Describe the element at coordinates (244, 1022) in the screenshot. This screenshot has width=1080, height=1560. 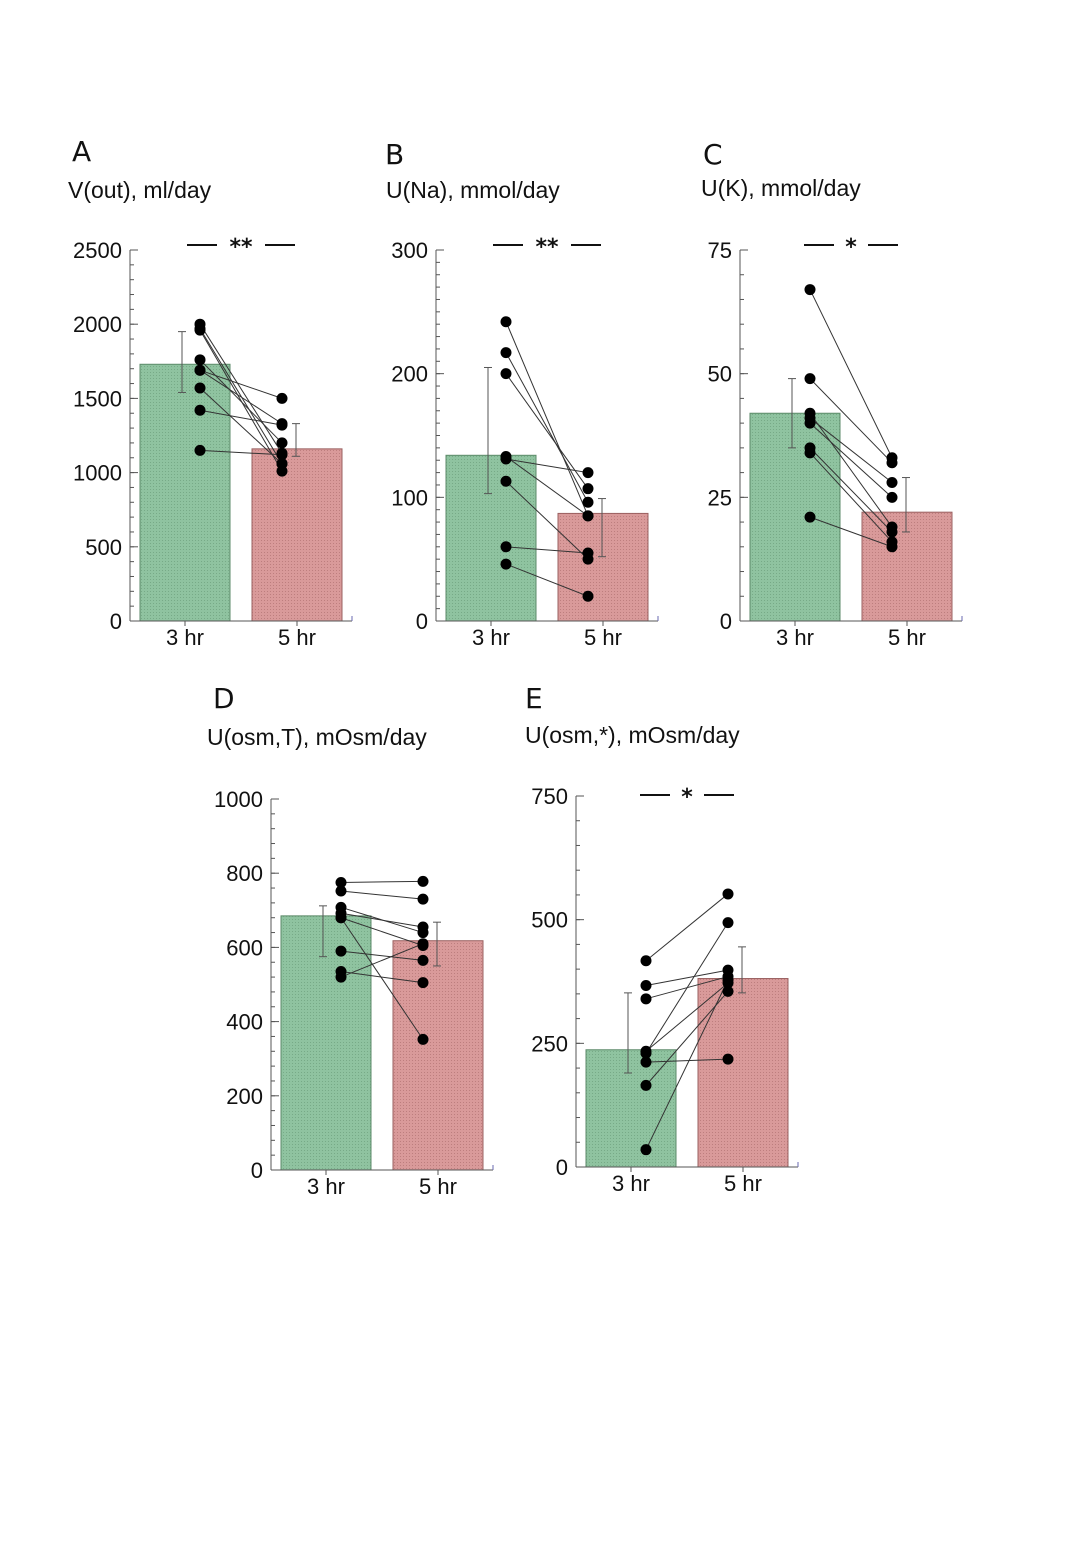
I see `y-tick-label: 400` at that location.